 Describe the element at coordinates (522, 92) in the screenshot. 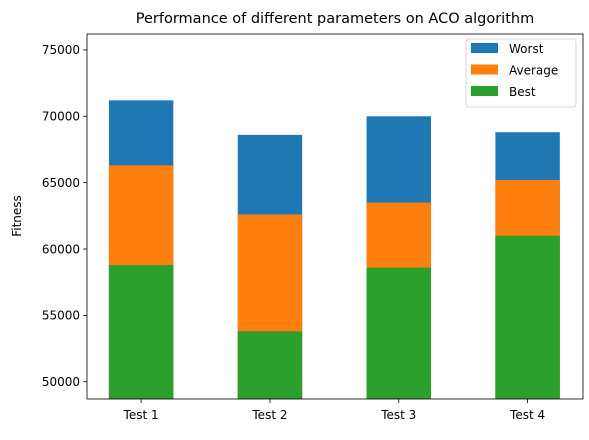

I see `legend-label-best: Best` at that location.